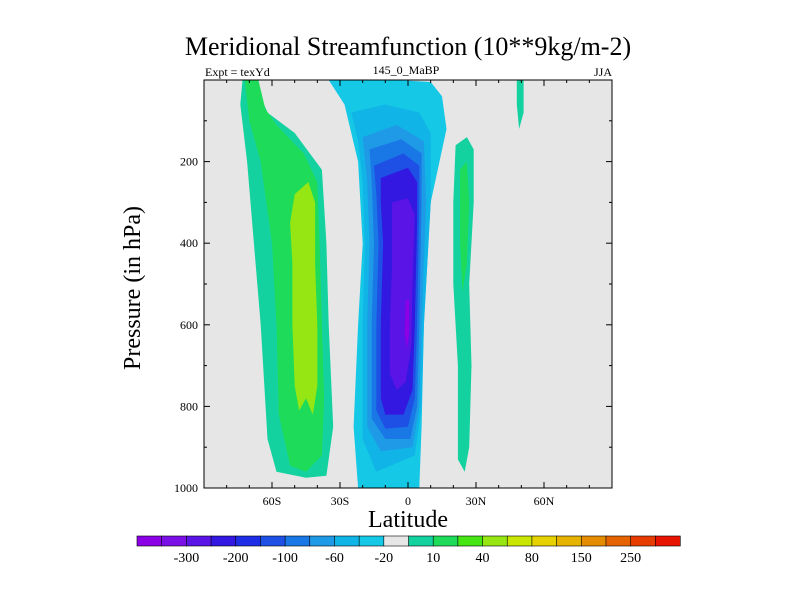 The height and width of the screenshot is (600, 800). I want to click on y-axis-label: Pressure (in hPa), so click(133, 288).